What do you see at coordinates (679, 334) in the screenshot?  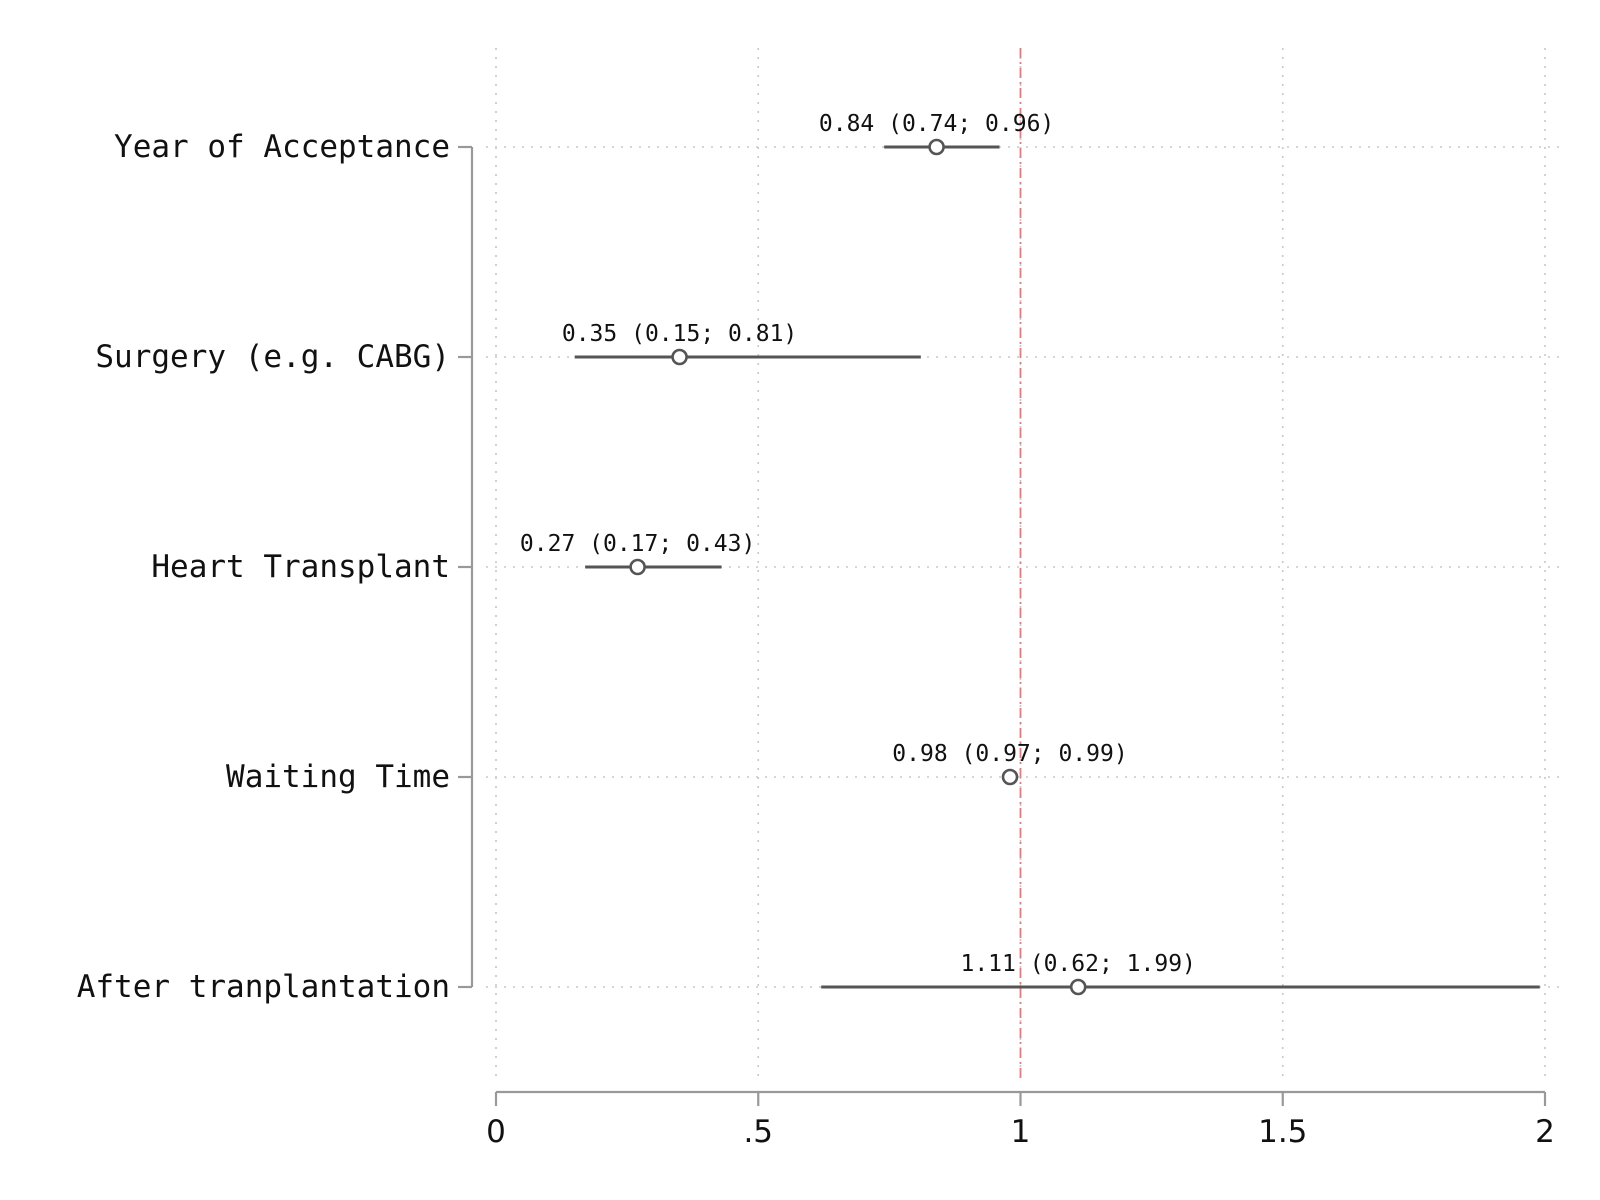 I see `estimate-label: 0.35 (0.15; 0.81)` at bounding box center [679, 334].